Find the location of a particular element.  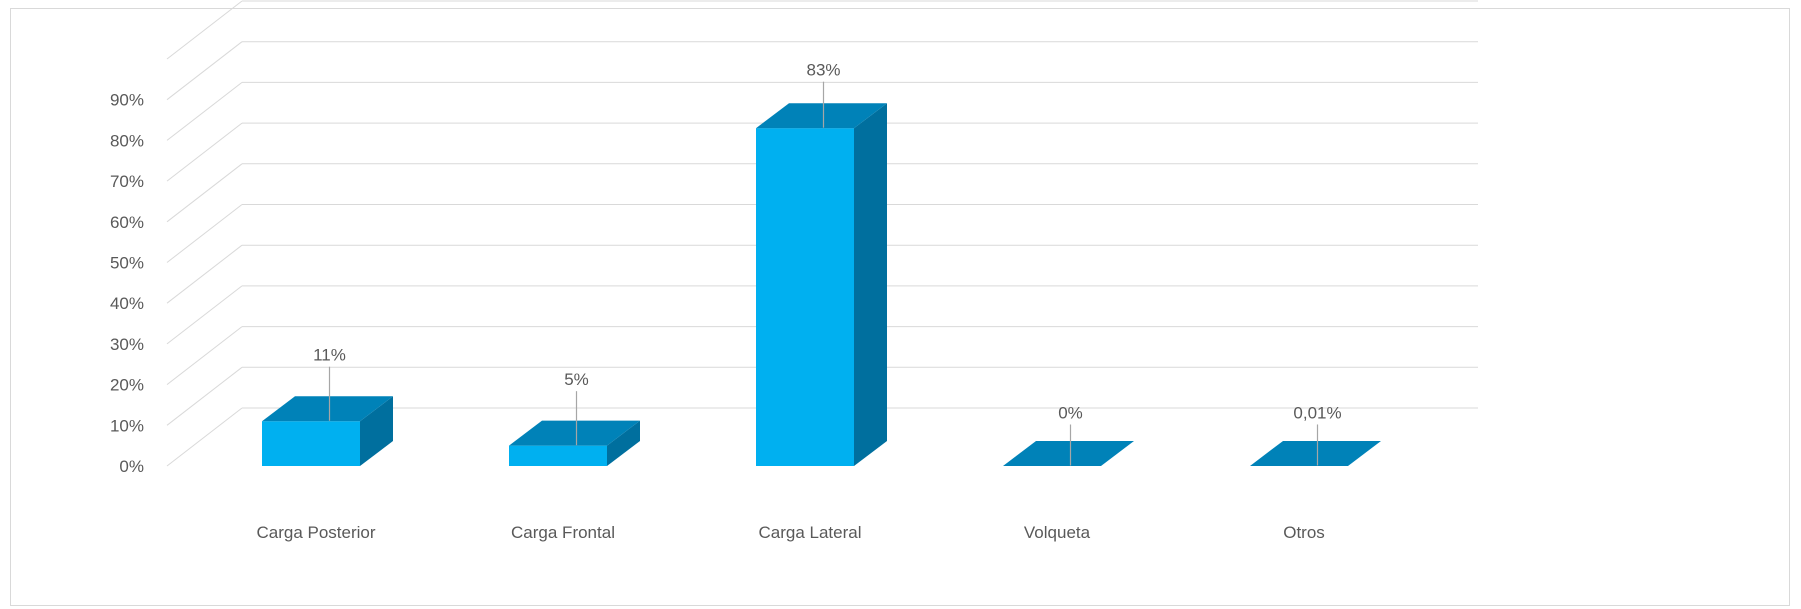

data-label: 0,01% is located at coordinates (1317, 412).